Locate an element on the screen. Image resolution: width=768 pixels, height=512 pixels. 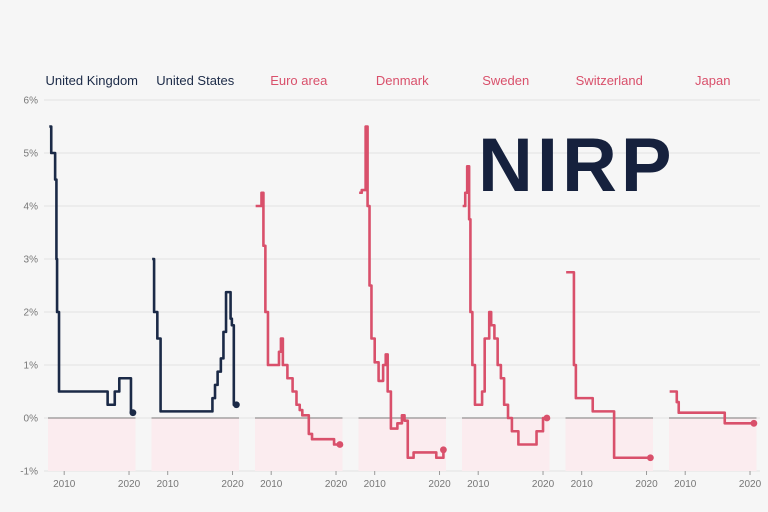
series-line-united-kingdom is located at coordinates (91, 269).